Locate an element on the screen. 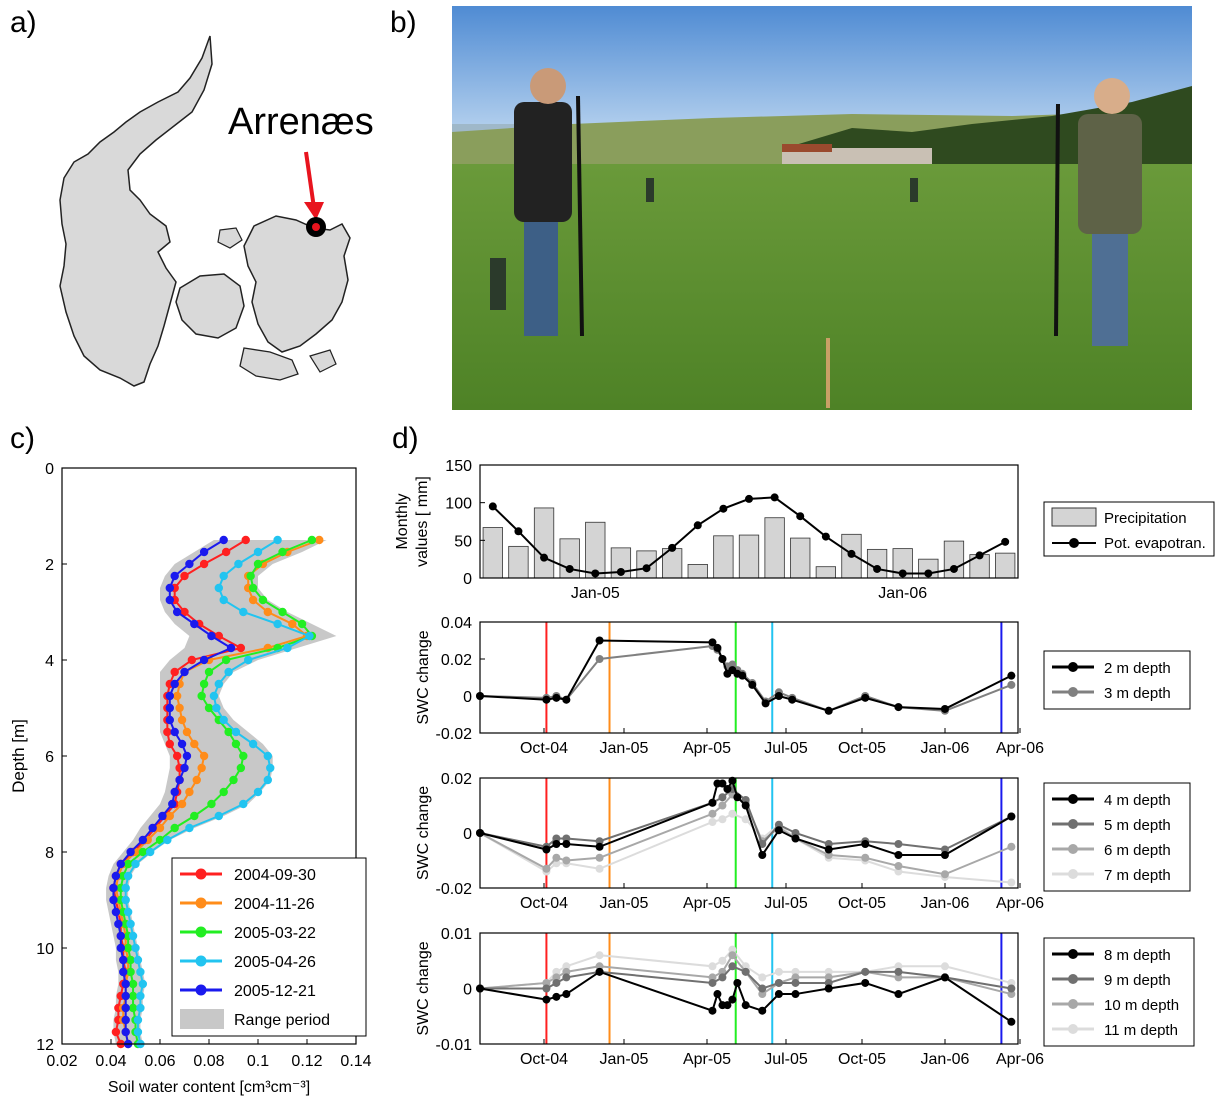  y-tick-label: 0 is located at coordinates (467, 834).